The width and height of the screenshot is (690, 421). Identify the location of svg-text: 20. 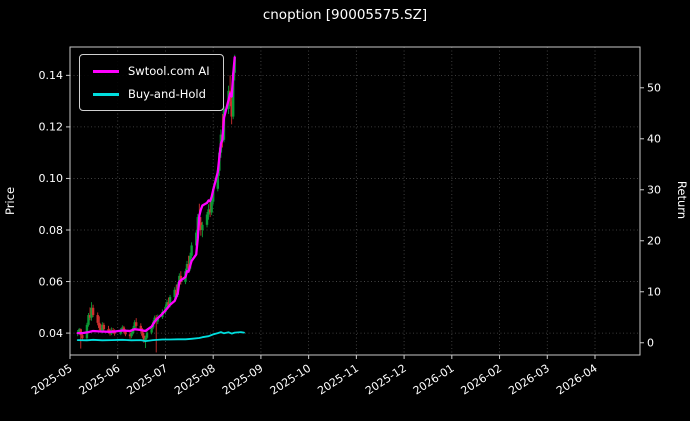
(654, 241).